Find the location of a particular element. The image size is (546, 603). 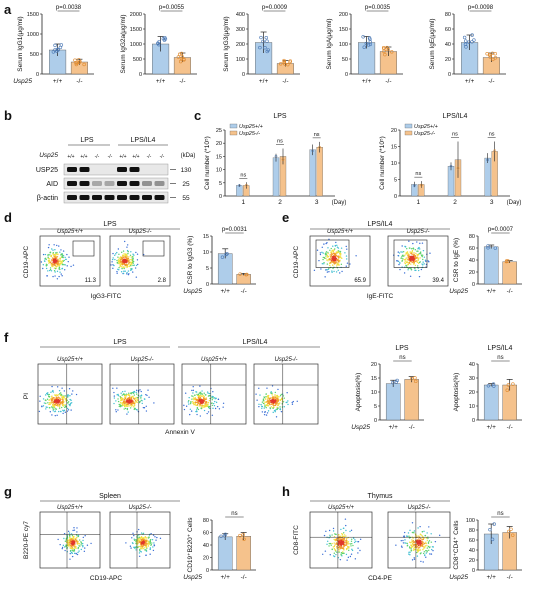

y-tick-label: 10 is located at coordinates (374, 393).